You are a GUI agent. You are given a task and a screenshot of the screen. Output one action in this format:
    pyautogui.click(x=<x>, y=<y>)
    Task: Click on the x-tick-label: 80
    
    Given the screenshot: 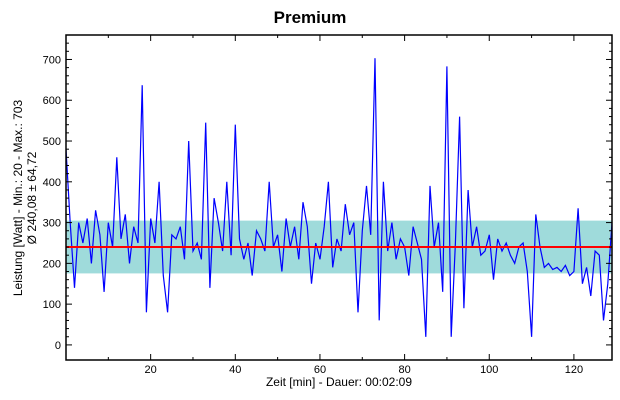 What is the action you would take?
    pyautogui.click(x=404, y=370)
    